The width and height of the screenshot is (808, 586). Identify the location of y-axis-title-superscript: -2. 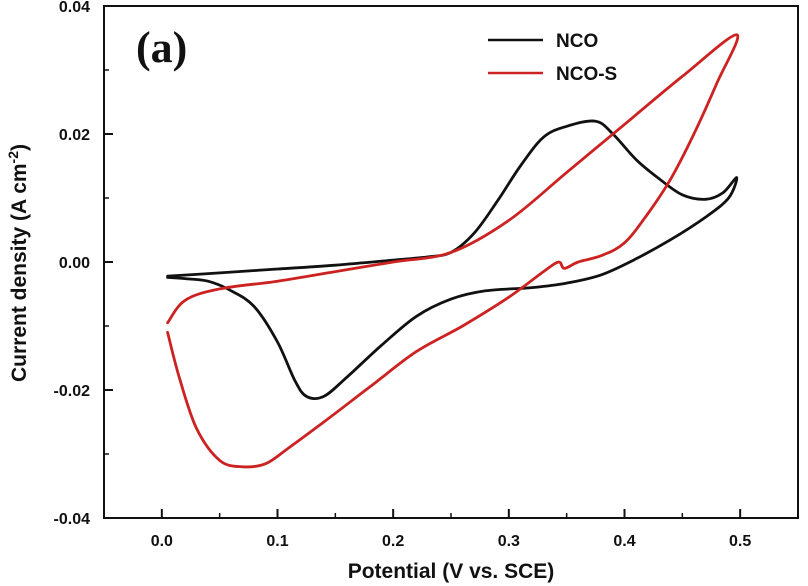
(13, 157).